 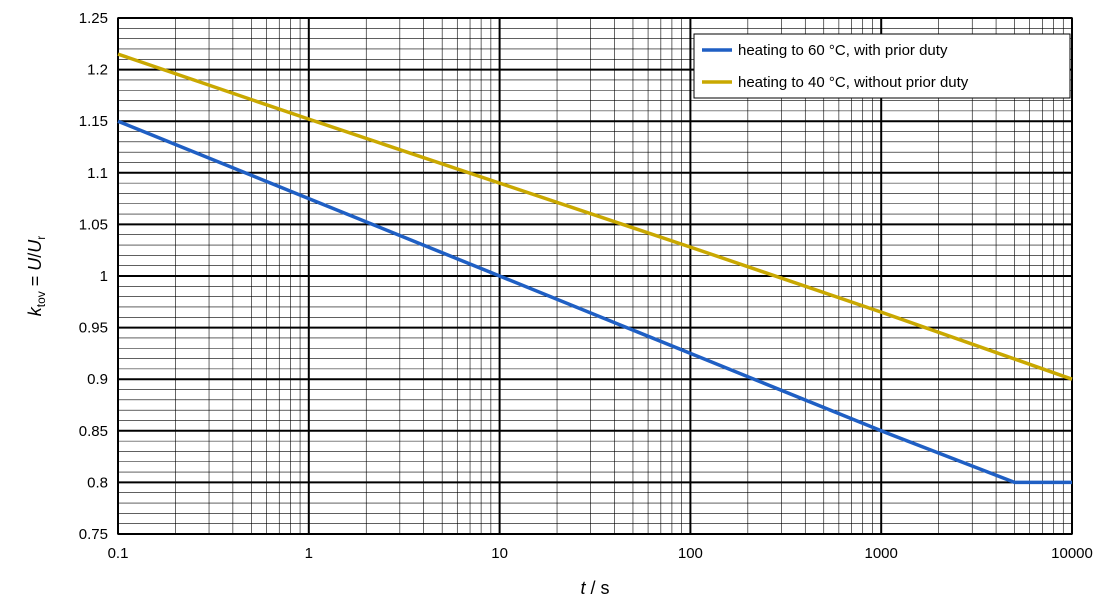 What do you see at coordinates (35, 281) in the screenshot?
I see `y-label-eq: =` at bounding box center [35, 281].